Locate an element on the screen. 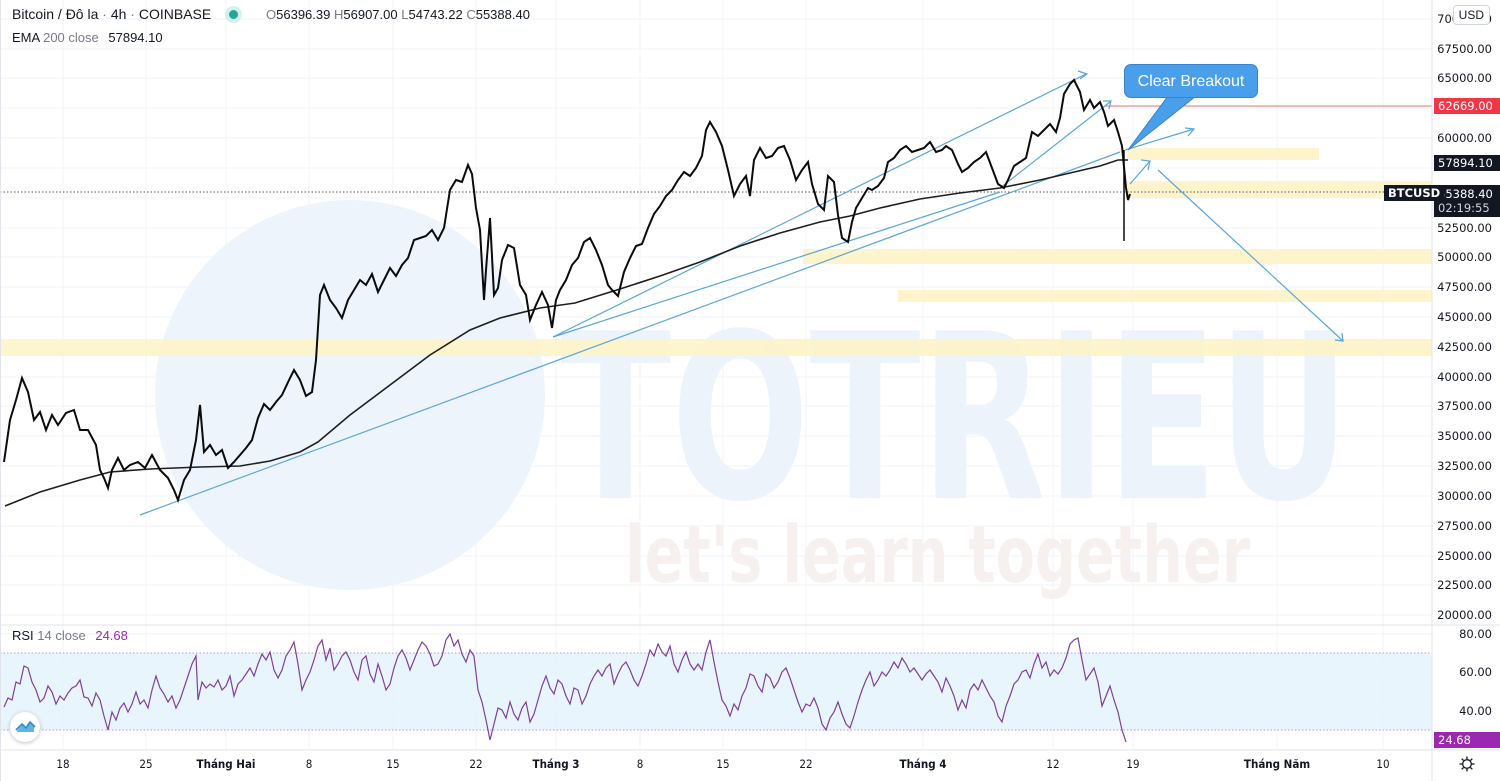 The height and width of the screenshot is (781, 1500). price-tick: 47500.00 is located at coordinates (1464, 287).